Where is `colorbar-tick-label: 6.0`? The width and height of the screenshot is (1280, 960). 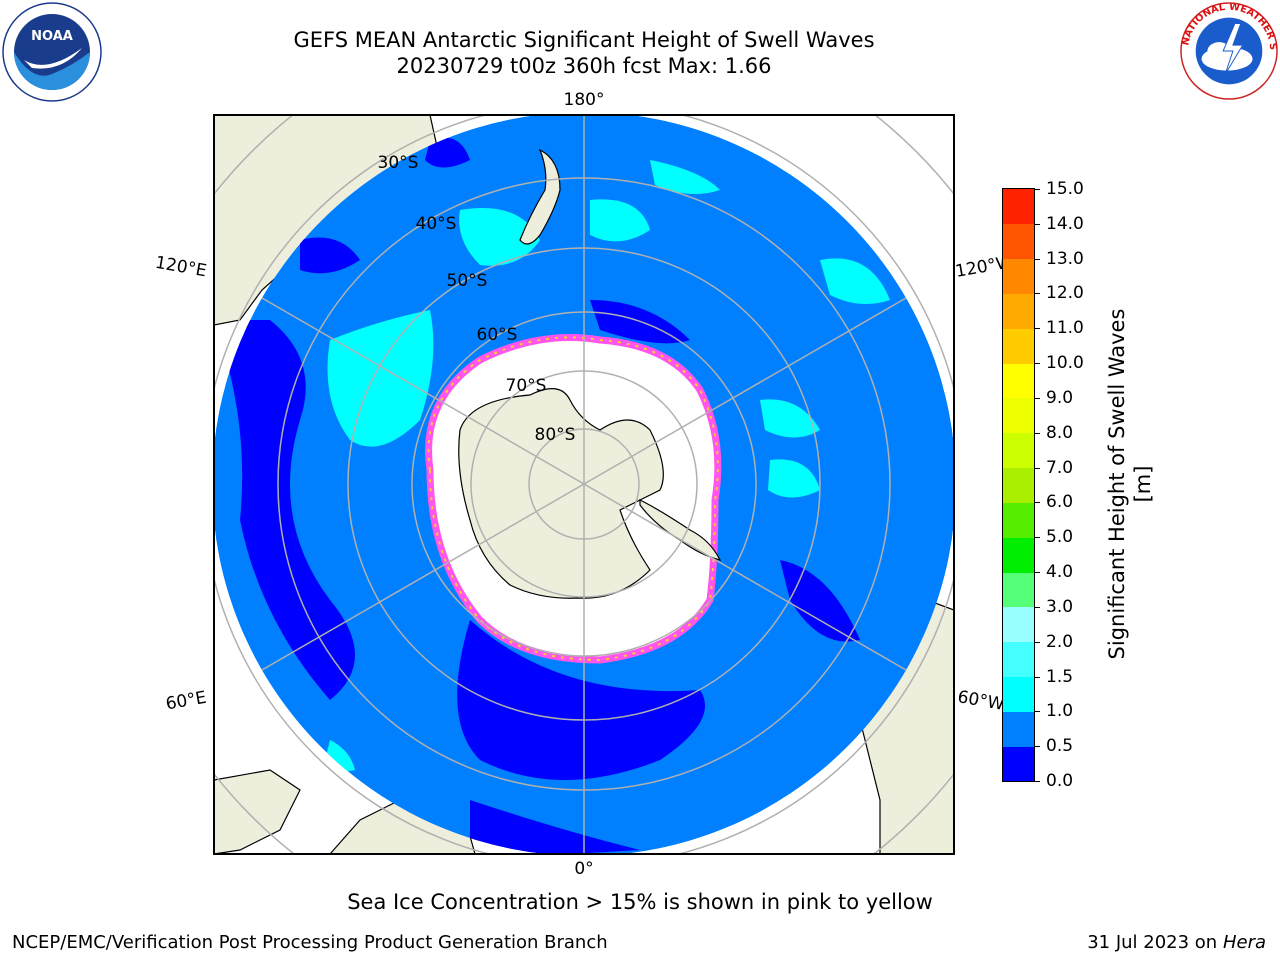 colorbar-tick-label: 6.0 is located at coordinates (1060, 502).